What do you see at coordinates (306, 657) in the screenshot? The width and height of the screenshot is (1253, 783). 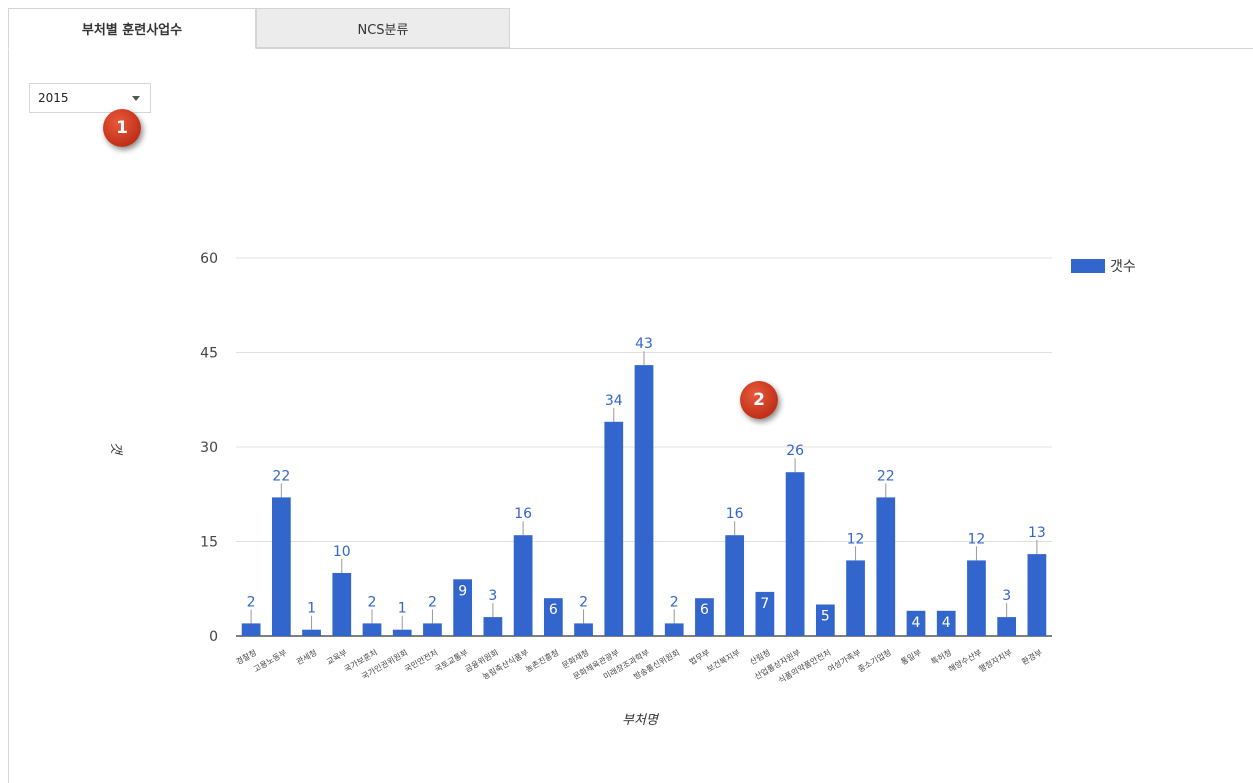 I see `x-tick-label: 관세청` at bounding box center [306, 657].